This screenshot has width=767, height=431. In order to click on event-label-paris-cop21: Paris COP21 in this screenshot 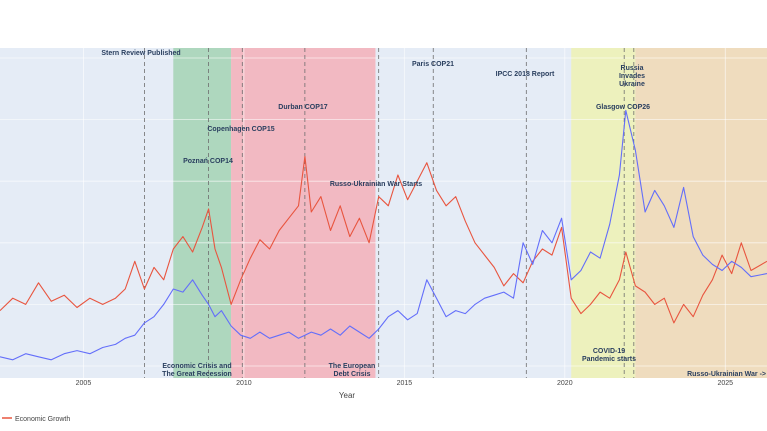, I will do `click(433, 64)`.